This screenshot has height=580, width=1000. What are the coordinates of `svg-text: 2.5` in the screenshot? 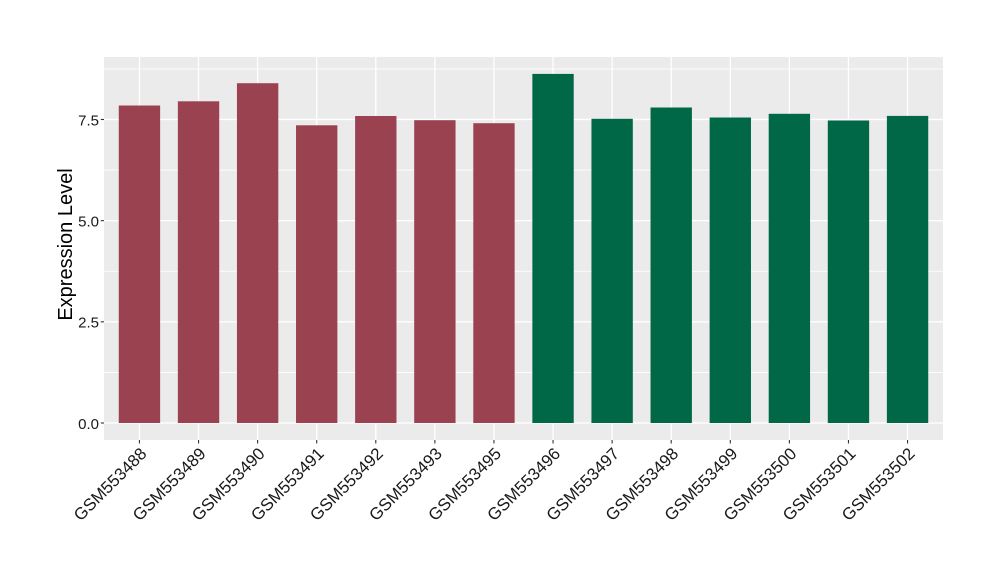 It's located at (88, 323).